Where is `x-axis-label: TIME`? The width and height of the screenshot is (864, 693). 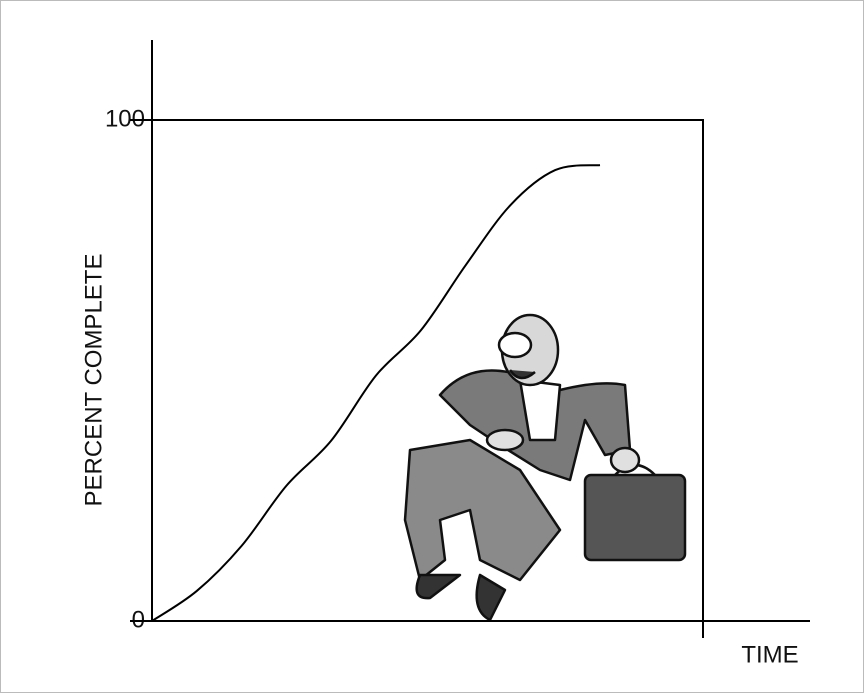 x-axis-label: TIME is located at coordinates (769, 654).